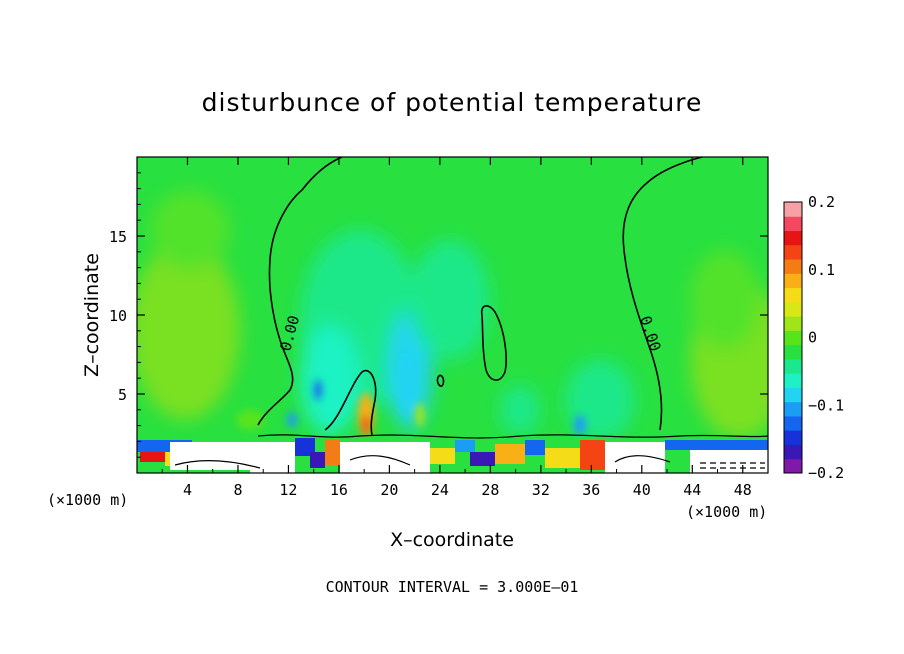 The image size is (904, 654). I want to click on contour-boundary-inner, so click(422, 462).